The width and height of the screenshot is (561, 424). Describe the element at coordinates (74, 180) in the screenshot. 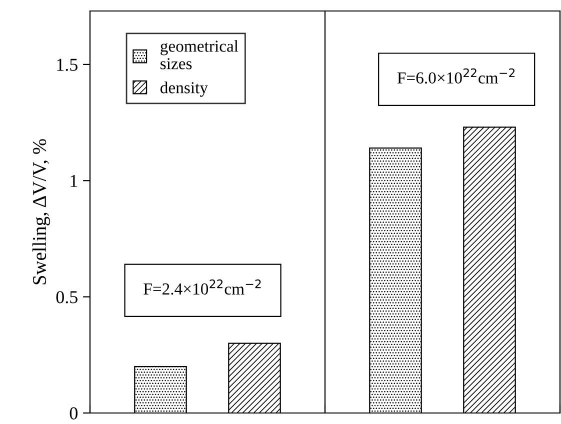

I see `y-tick-label: 1` at that location.